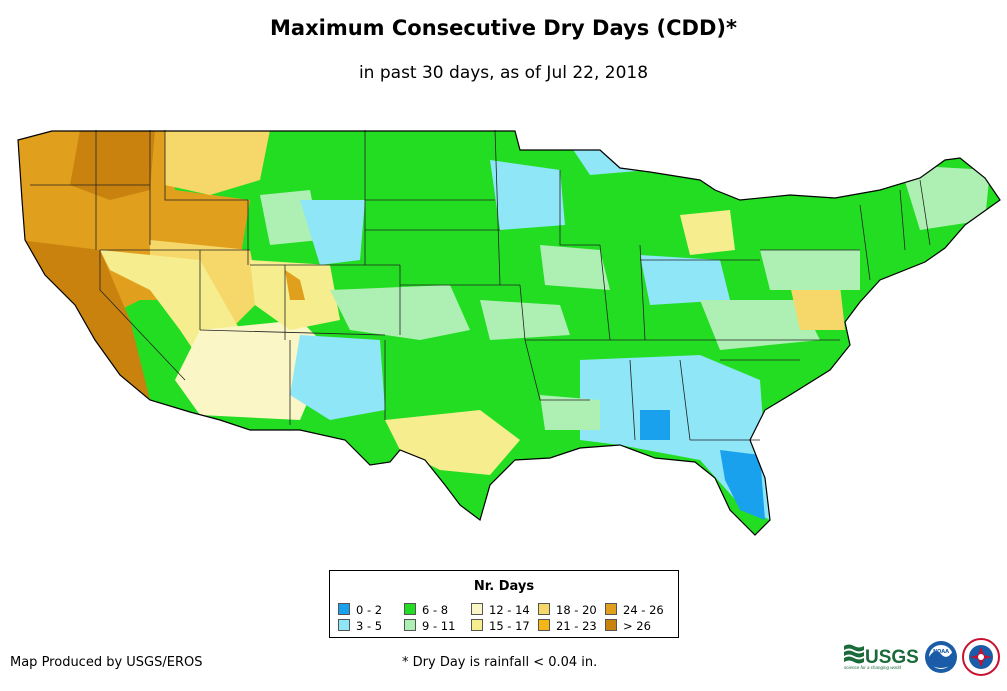  What do you see at coordinates (981, 657) in the screenshot?
I see `nws-logo` at bounding box center [981, 657].